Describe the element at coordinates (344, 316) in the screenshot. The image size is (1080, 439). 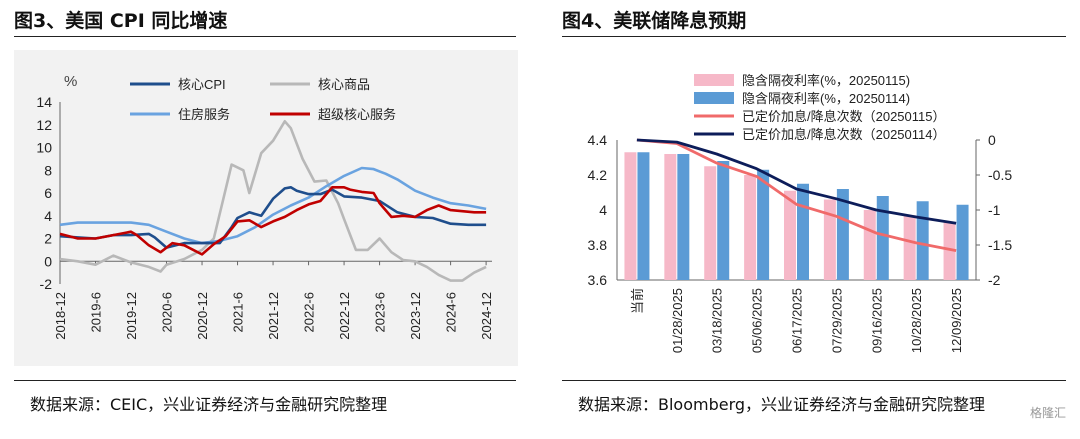
I see `x-tick-label: 2022-12` at that location.